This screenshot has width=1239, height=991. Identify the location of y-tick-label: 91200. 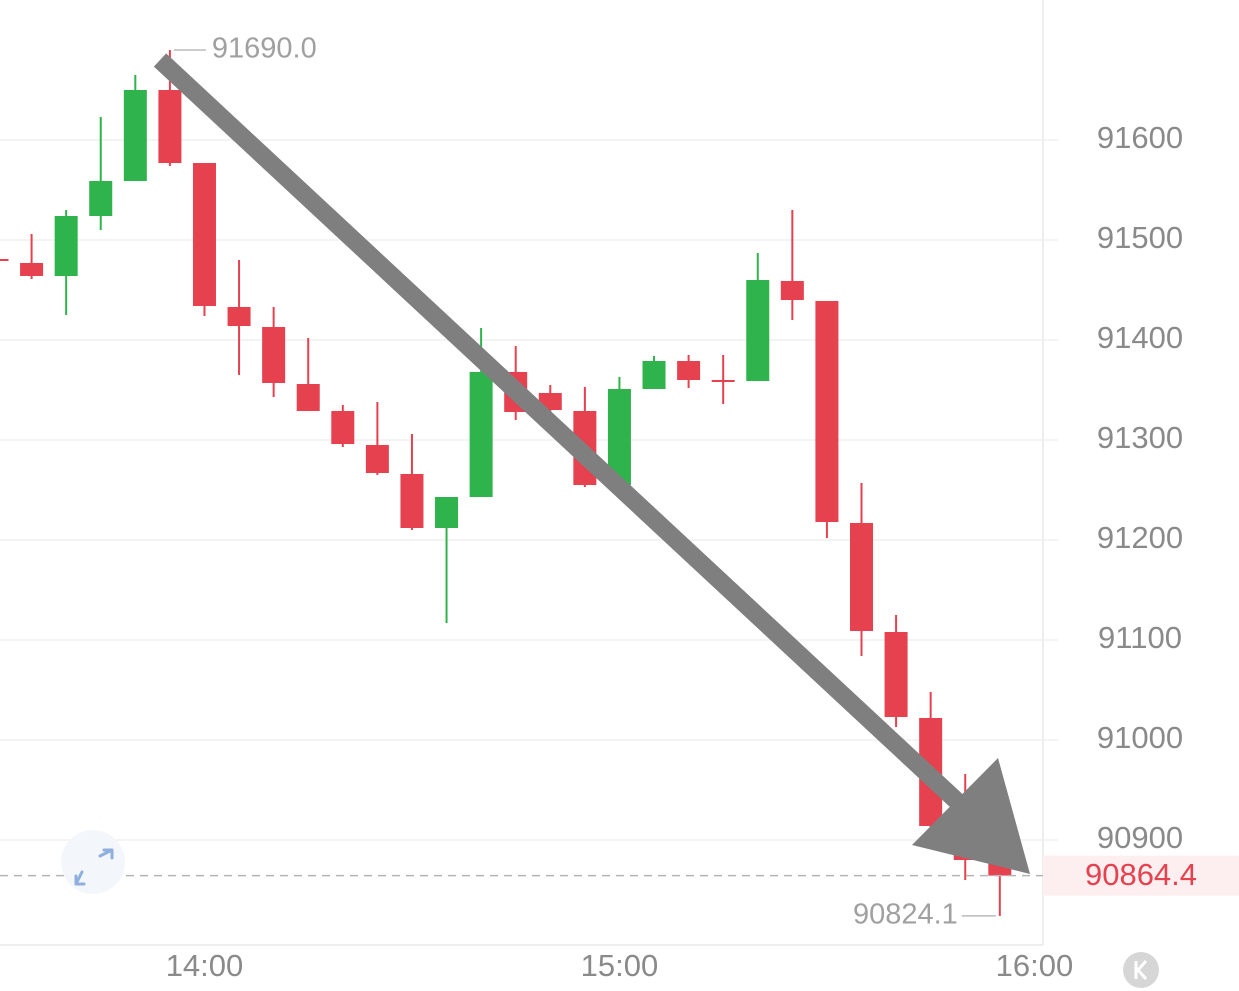
(1140, 537).